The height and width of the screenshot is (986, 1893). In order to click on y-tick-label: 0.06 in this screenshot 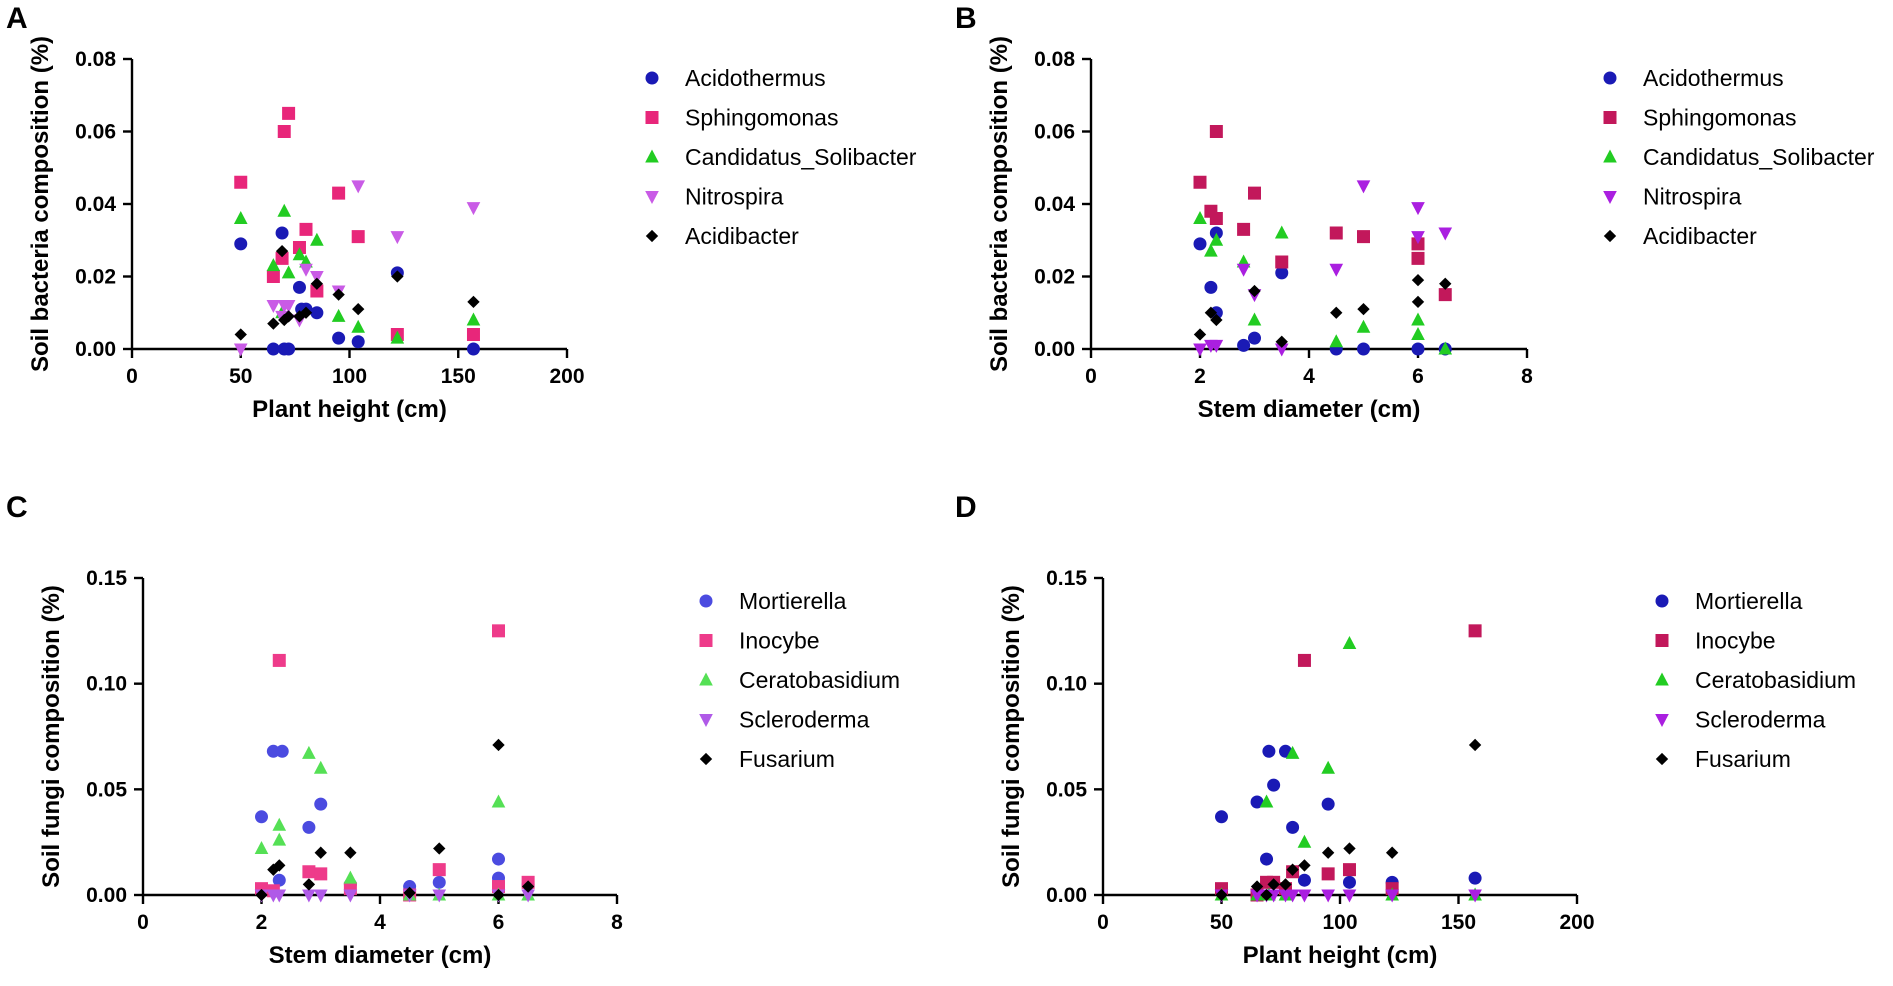, I will do `click(95, 132)`.